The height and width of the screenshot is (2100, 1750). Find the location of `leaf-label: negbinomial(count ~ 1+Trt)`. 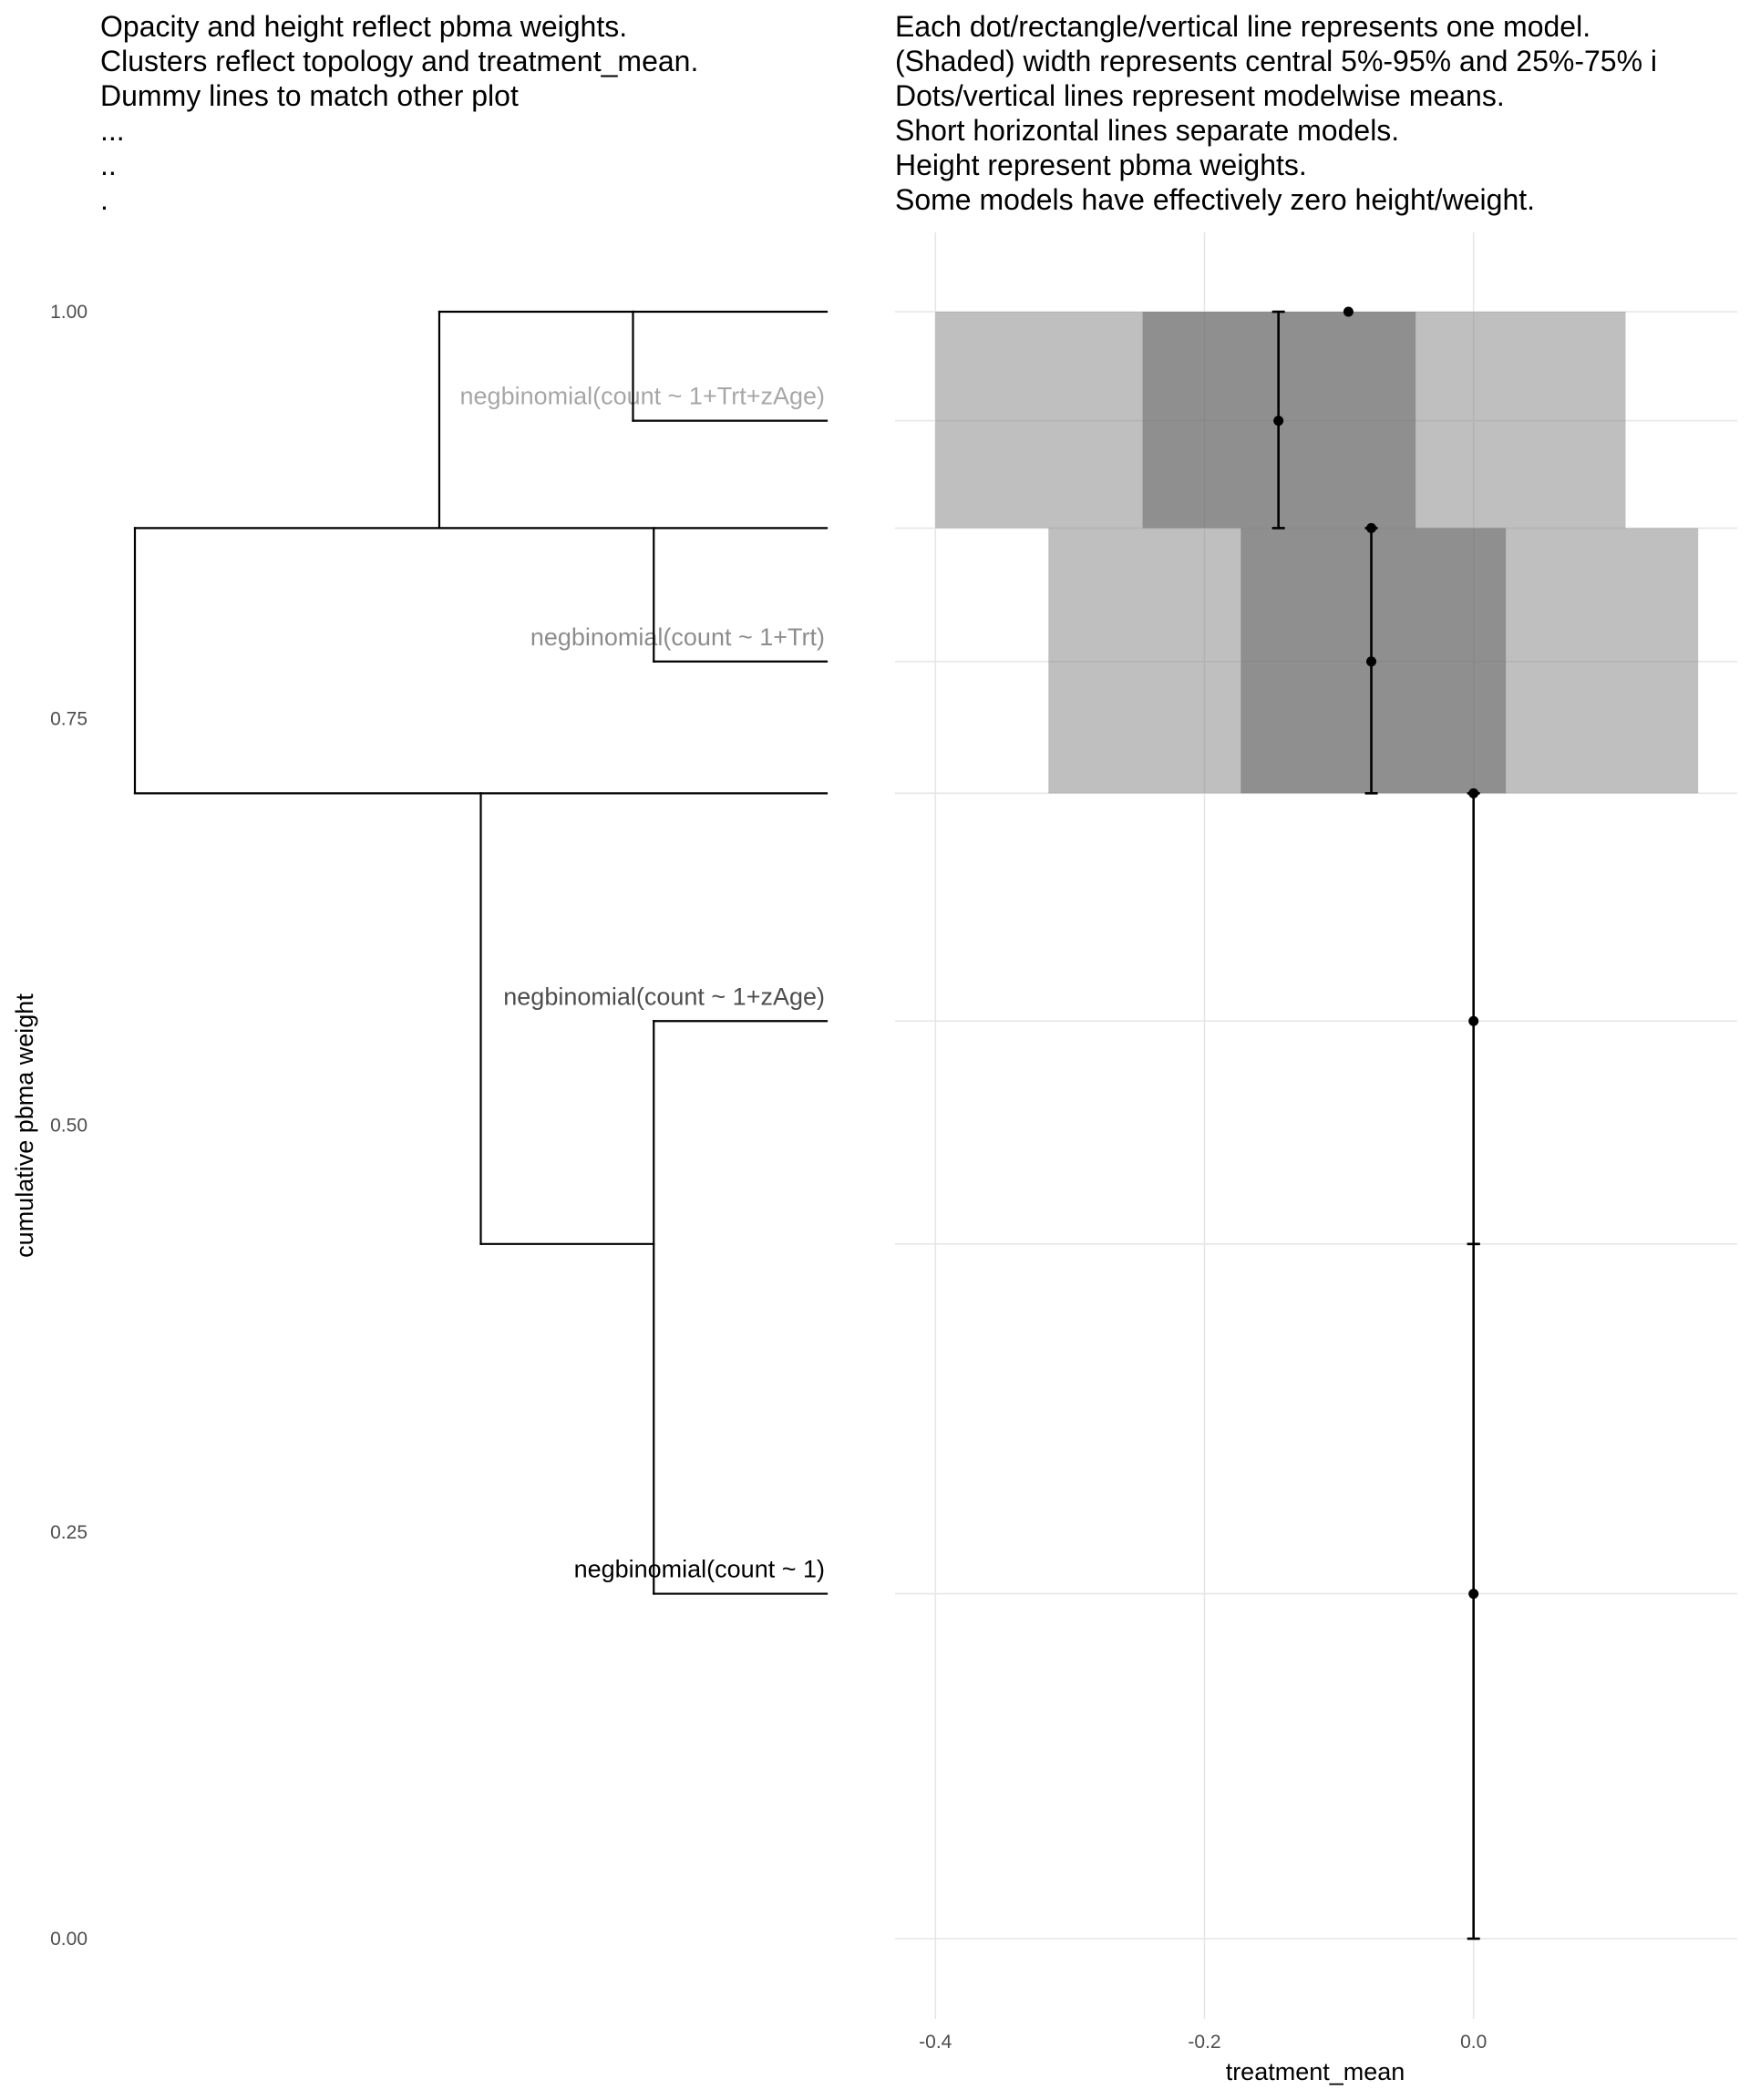

leaf-label: negbinomial(count ~ 1+Trt) is located at coordinates (678, 637).